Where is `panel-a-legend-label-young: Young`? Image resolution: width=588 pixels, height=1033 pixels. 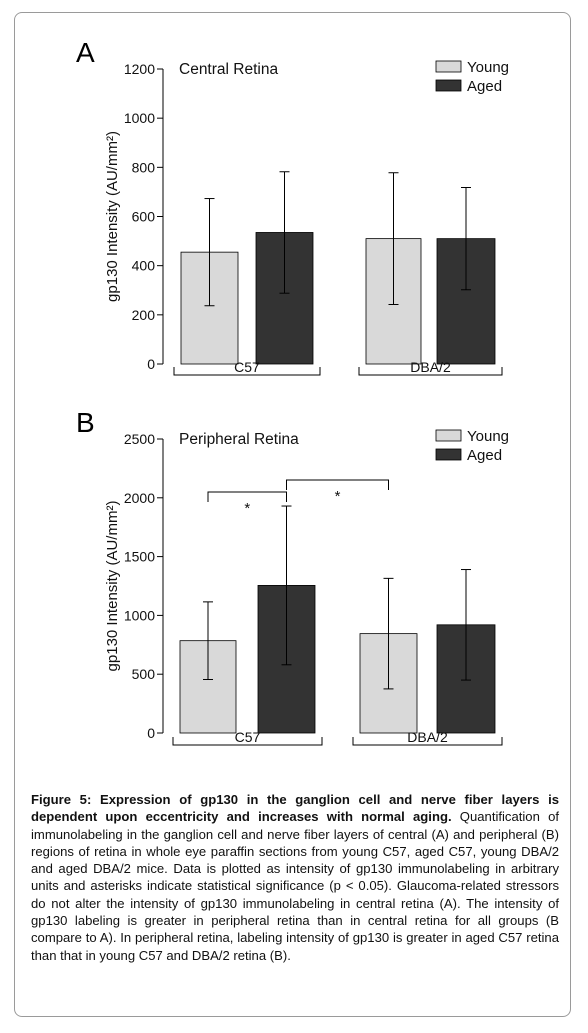
panel-a-legend-label-young: Young is located at coordinates (488, 67).